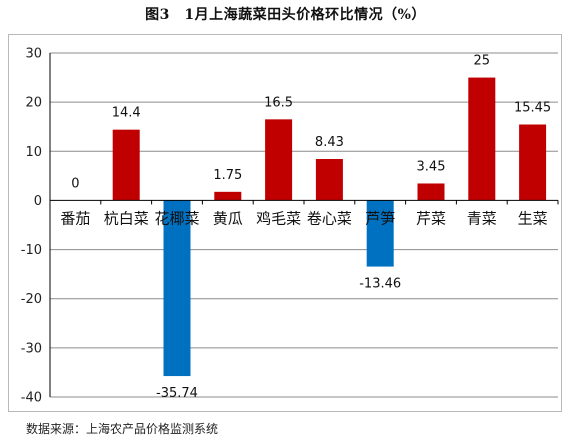 This screenshot has width=571, height=445. What do you see at coordinates (329, 218) in the screenshot?
I see `category-label: 卷心菜` at bounding box center [329, 218].